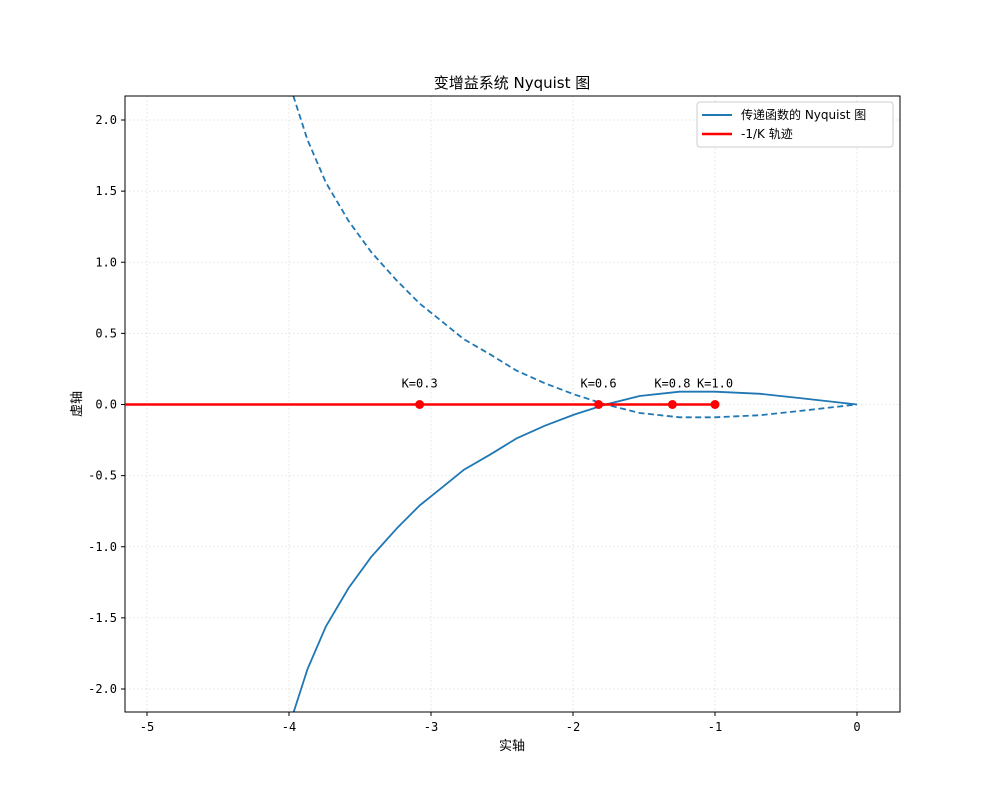 This screenshot has width=1000, height=800. What do you see at coordinates (102, 618) in the screenshot?
I see `y-tick-label: -1.5` at bounding box center [102, 618].